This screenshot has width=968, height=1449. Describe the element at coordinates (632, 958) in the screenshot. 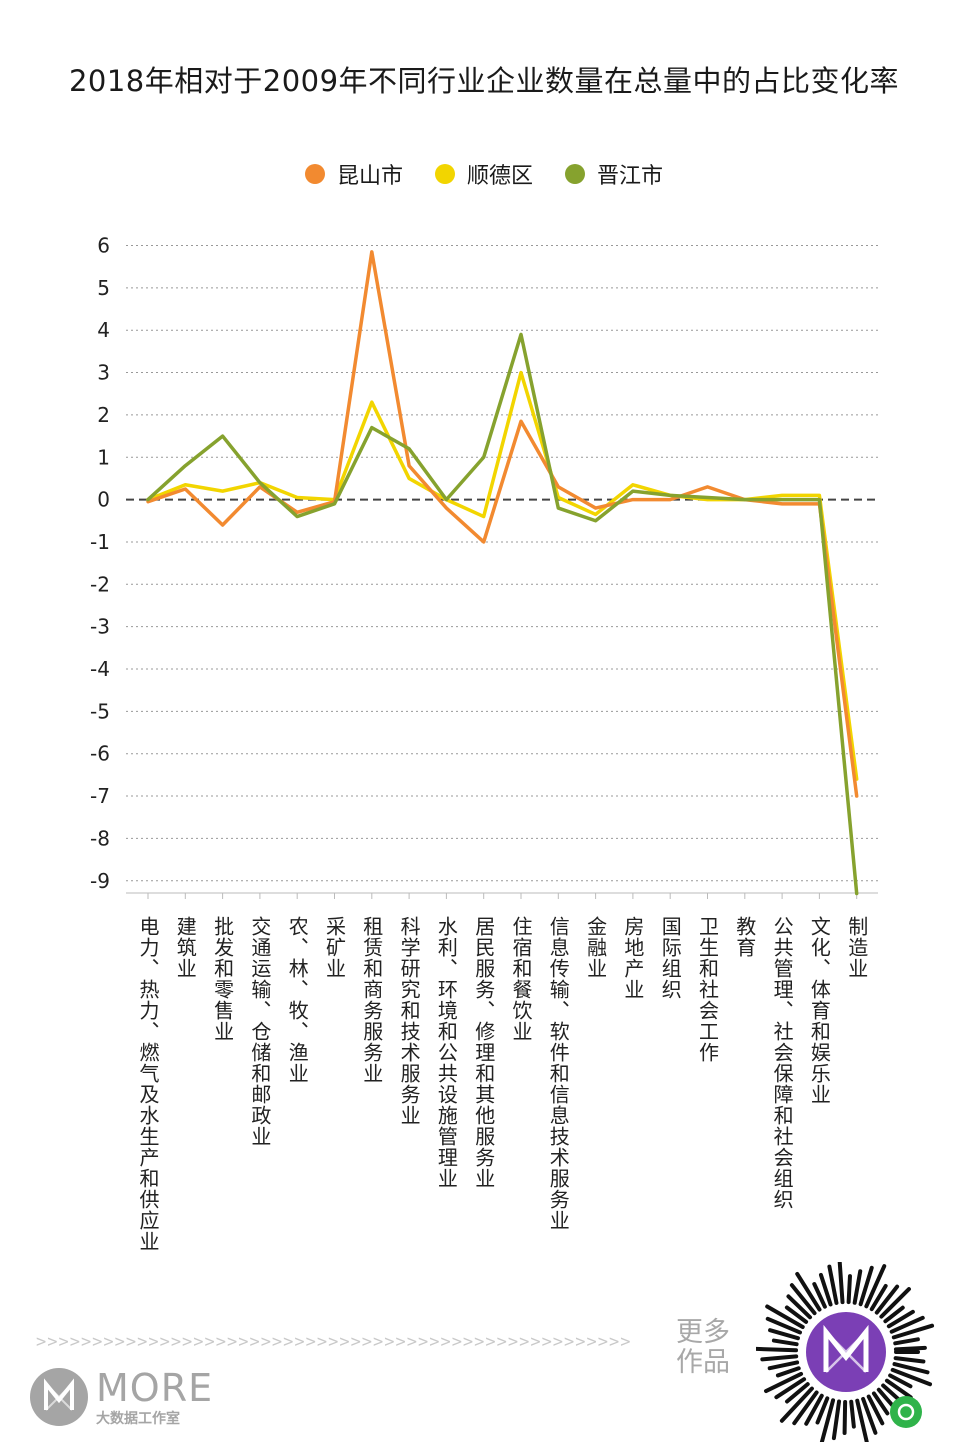

I see `x-tick-label: 房地产业` at that location.